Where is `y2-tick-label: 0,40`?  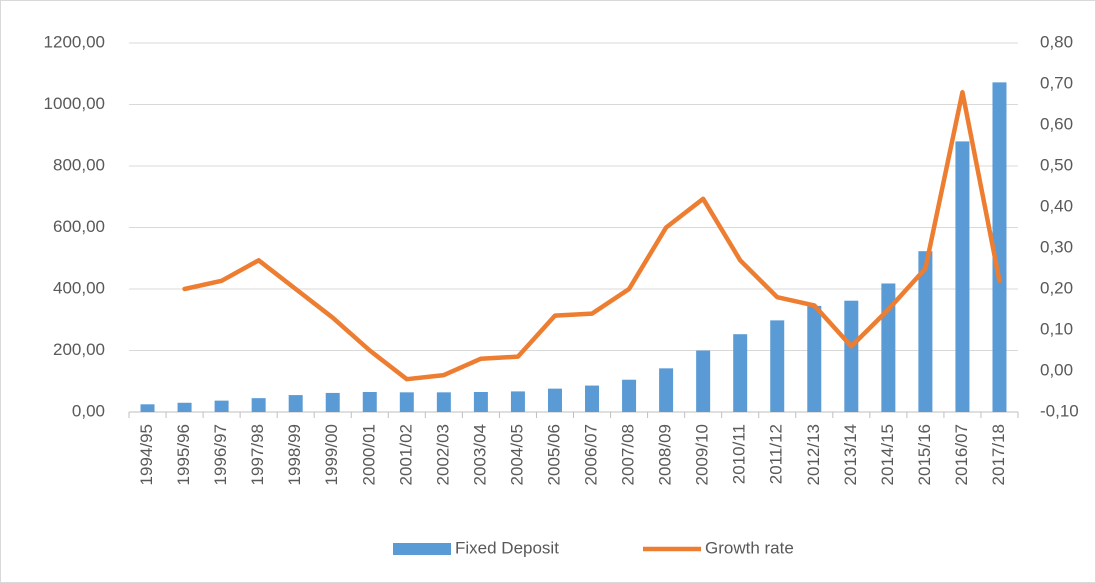
y2-tick-label: 0,40 is located at coordinates (1056, 205).